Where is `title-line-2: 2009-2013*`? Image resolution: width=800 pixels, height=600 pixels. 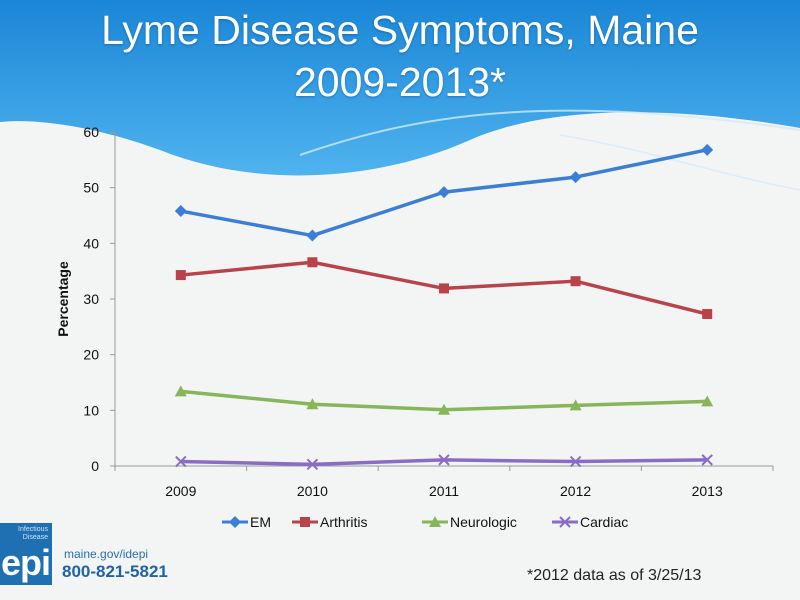
title-line-2: 2009-2013* is located at coordinates (400, 82).